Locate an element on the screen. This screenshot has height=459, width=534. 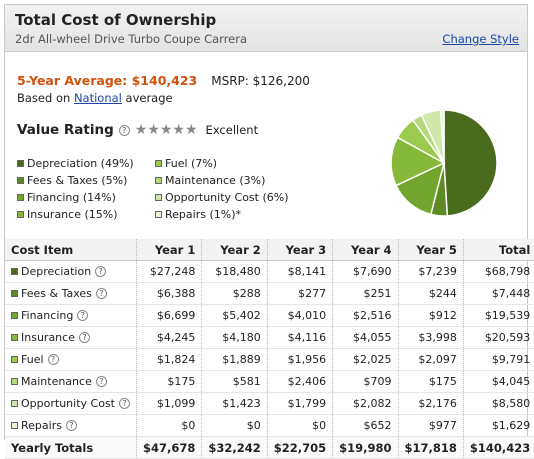
table-cell: $9,791 is located at coordinates (498, 359).